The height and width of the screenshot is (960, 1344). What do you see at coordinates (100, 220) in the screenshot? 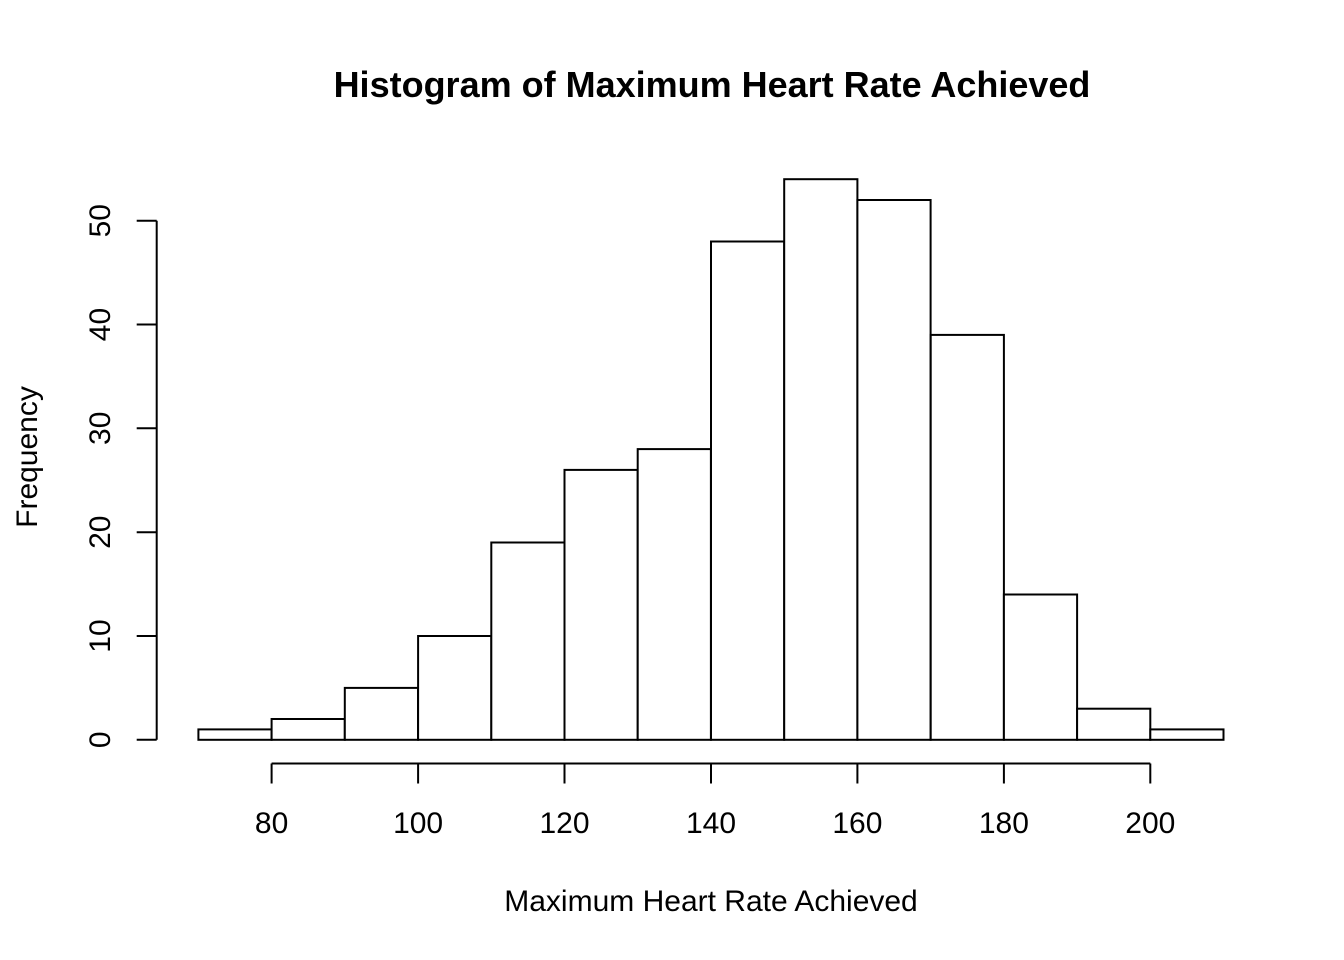
I see `y-tick-label: 50` at bounding box center [100, 220].